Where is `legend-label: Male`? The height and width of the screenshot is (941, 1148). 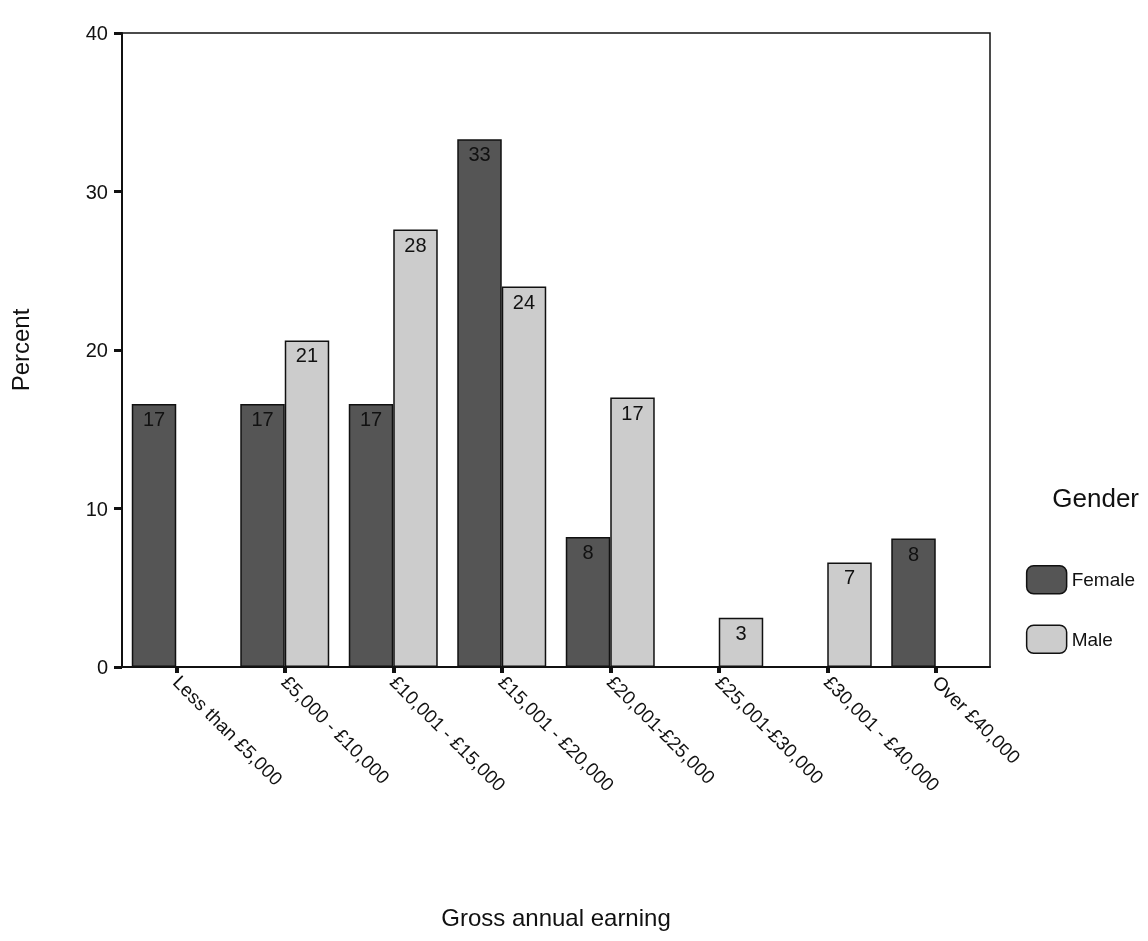
legend-label: Male is located at coordinates (1092, 639).